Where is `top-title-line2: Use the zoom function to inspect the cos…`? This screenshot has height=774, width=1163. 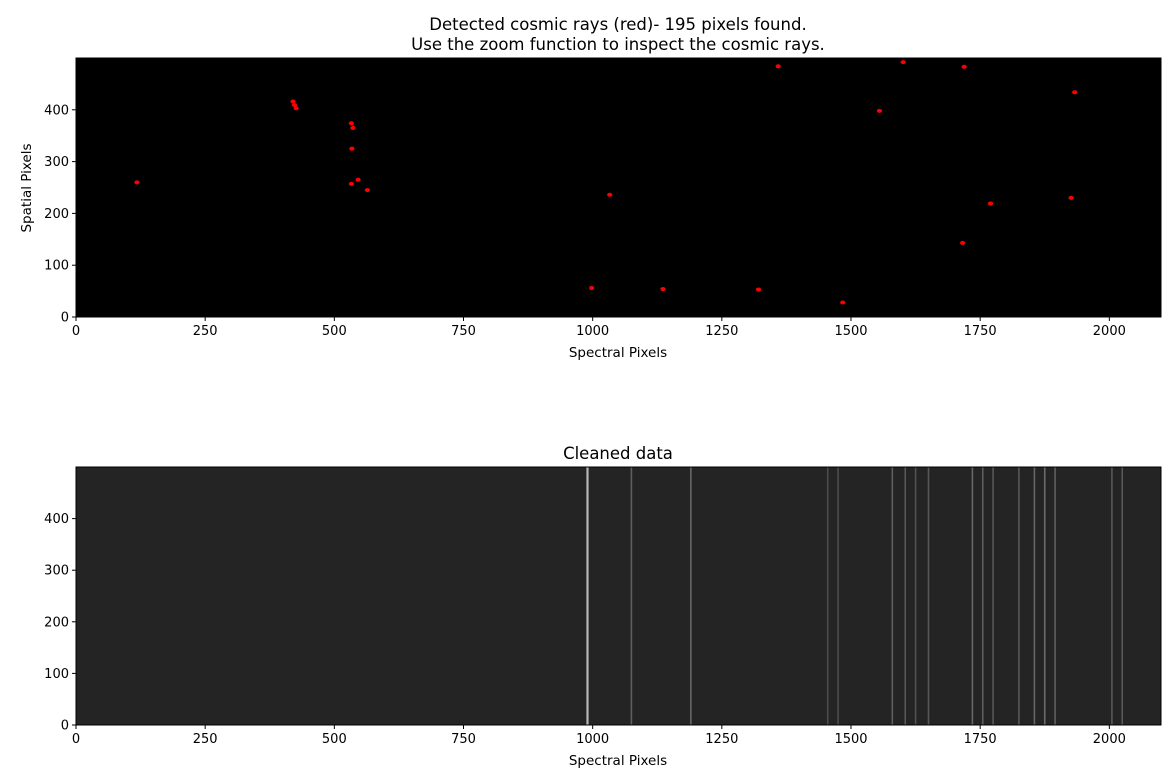
top-title-line2: Use the zoom function to inspect the cos… is located at coordinates (618, 44).